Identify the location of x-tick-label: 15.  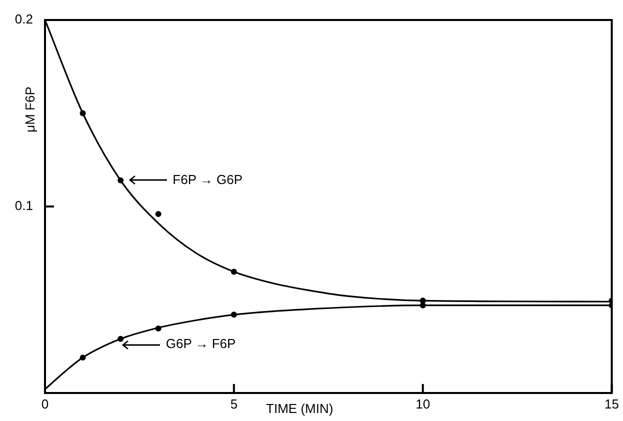
(612, 404).